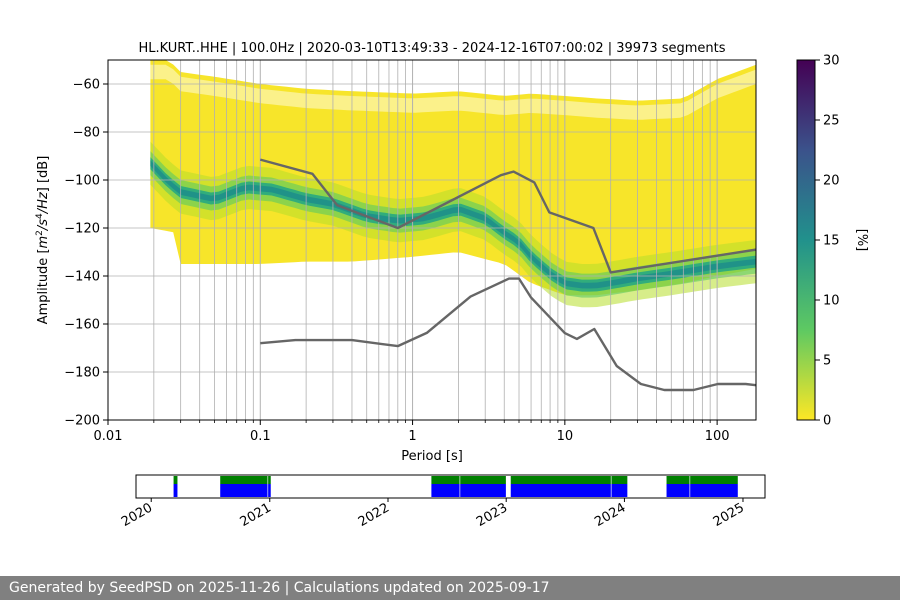 This screenshot has height=600, width=900. Describe the element at coordinates (717, 436) in the screenshot. I see `x-tick-label: 100` at that location.